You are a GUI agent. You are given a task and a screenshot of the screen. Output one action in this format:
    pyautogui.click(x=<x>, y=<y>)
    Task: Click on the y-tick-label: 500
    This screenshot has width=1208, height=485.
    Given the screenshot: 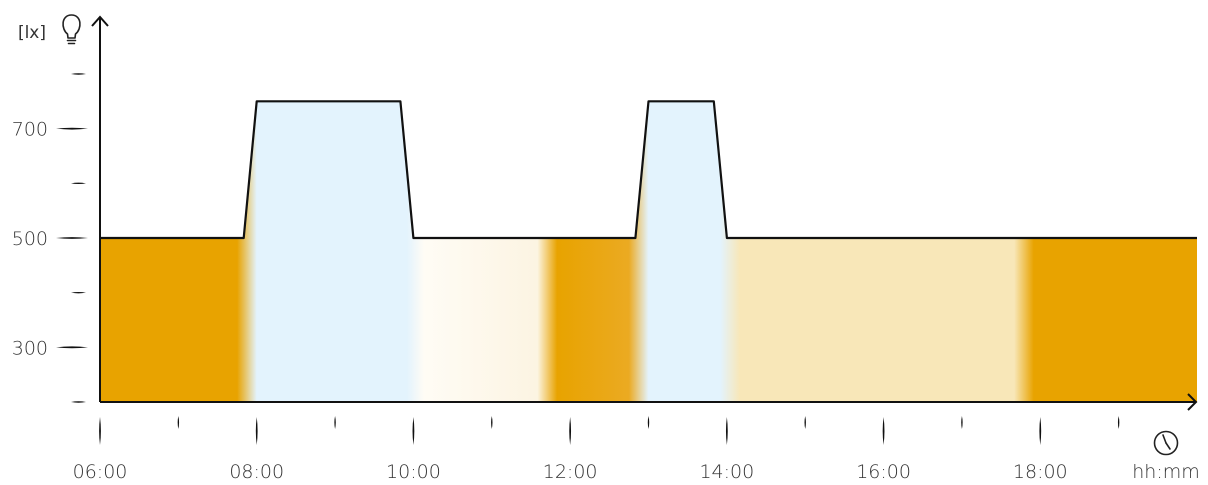 What is the action you would take?
    pyautogui.click(x=30, y=239)
    